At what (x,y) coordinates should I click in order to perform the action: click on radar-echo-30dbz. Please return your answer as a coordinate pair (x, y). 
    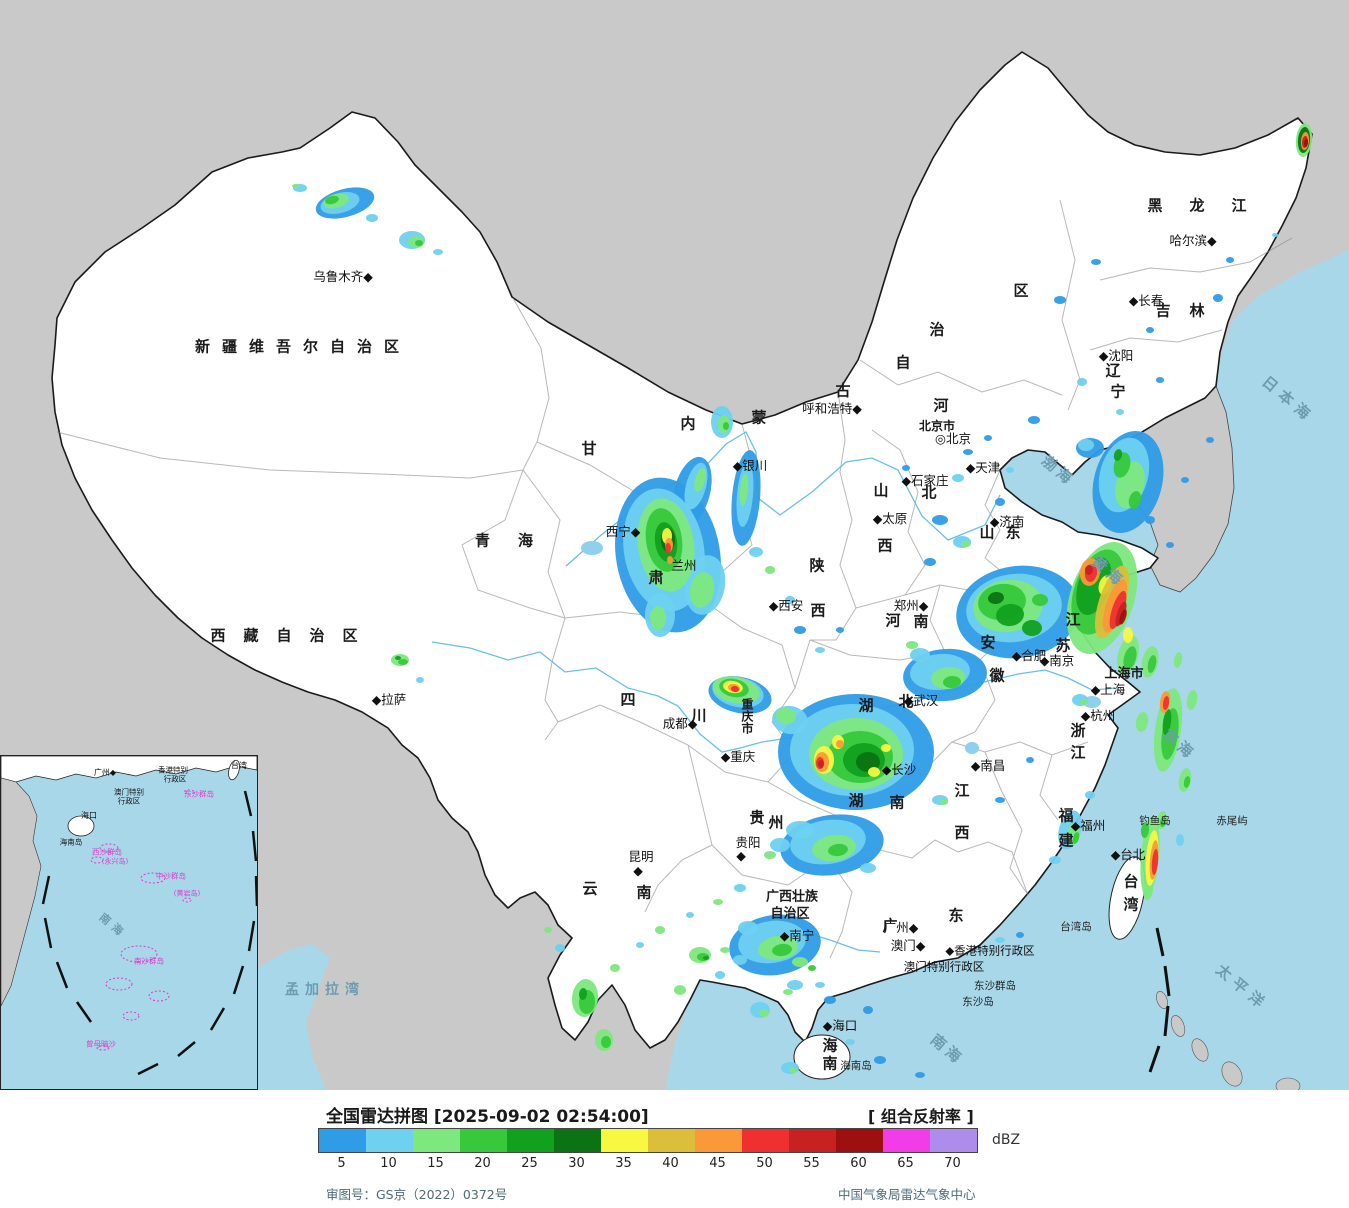
    Looking at the image, I should click on (996, 598).